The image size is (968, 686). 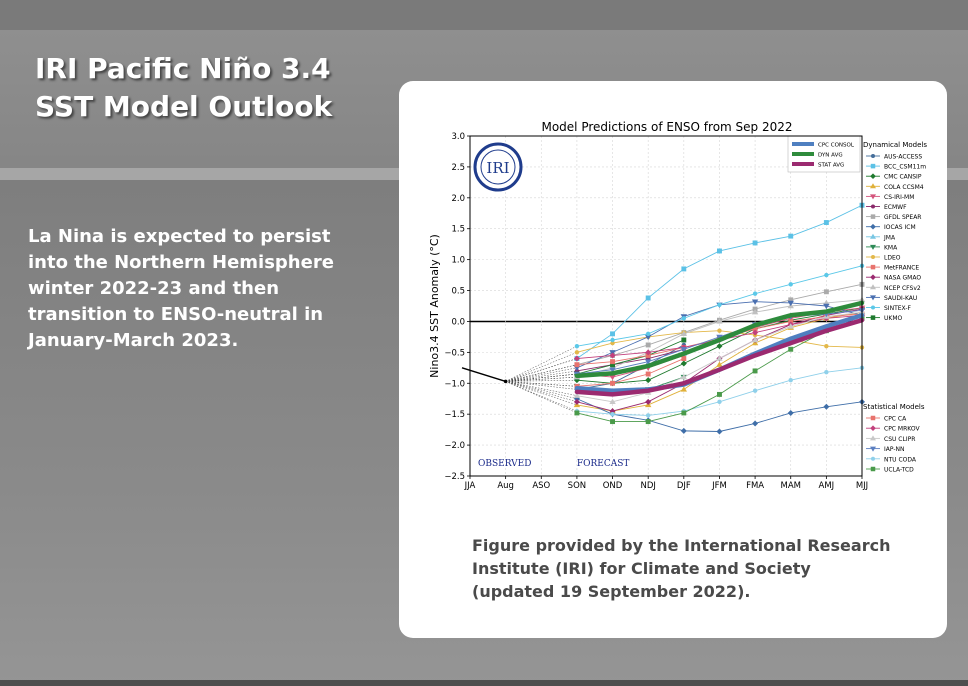 What do you see at coordinates (894, 449) in the screenshot?
I see `stat-legend-label: IAP-NN` at bounding box center [894, 449].